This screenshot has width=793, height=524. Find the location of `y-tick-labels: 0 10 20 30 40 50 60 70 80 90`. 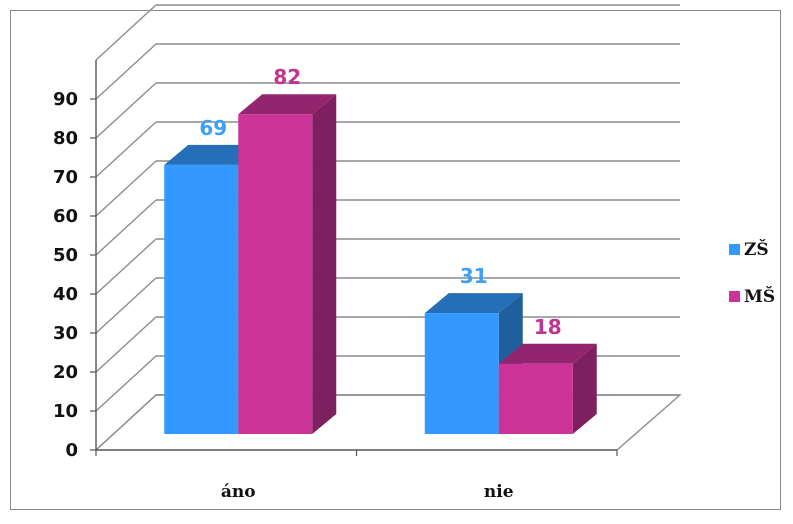

y-tick-labels: 0 10 20 30 40 50 60 70 80 90 is located at coordinates (65, 275).